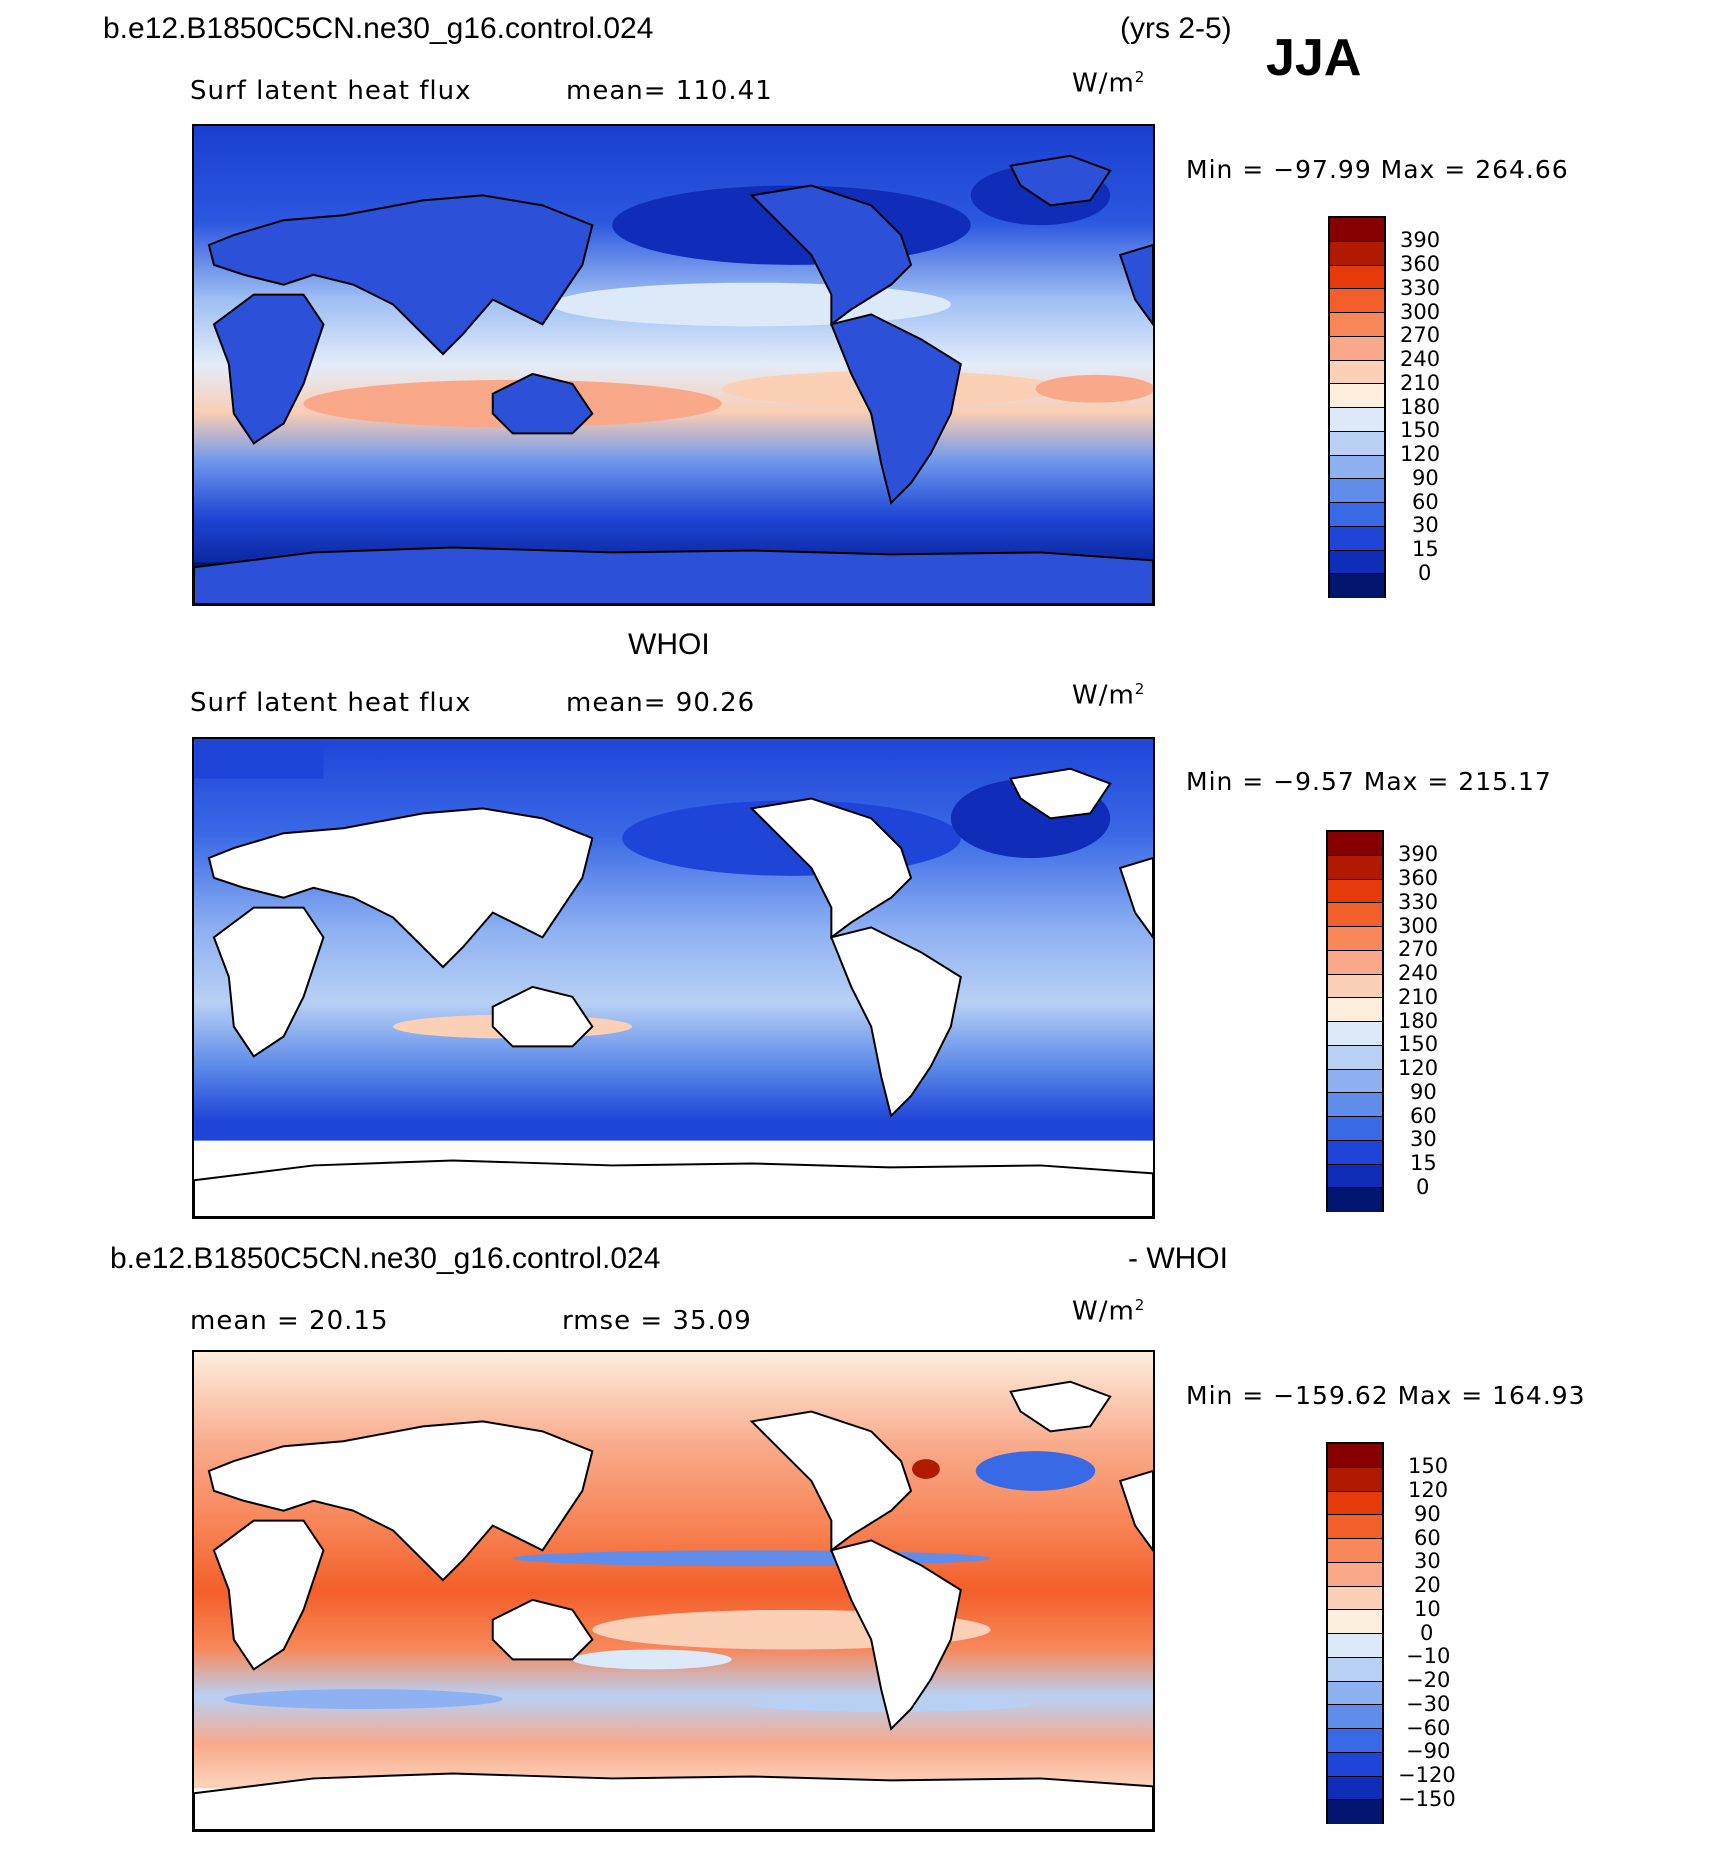 This screenshot has width=1710, height=1853. What do you see at coordinates (1109, 83) in the screenshot?
I see `panel1-units: W/m2` at bounding box center [1109, 83].